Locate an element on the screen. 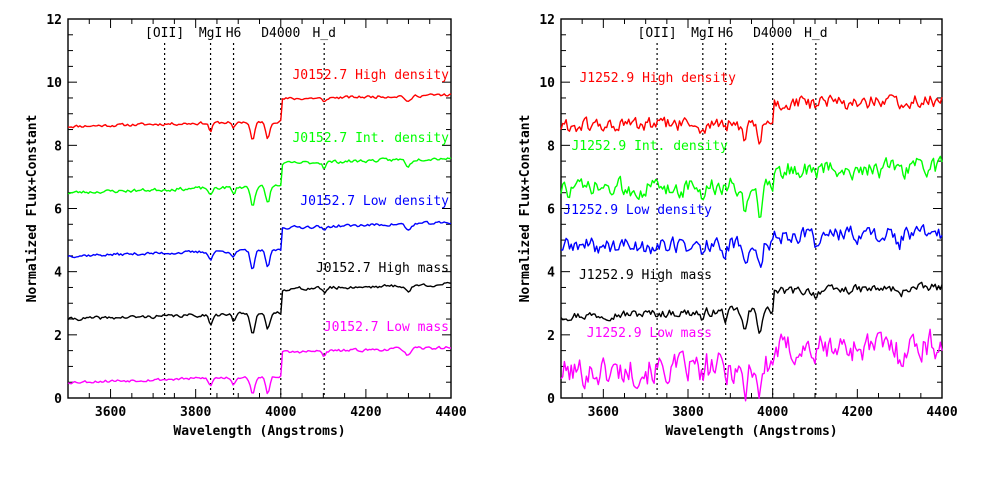  series-label: J0152.7 High mass is located at coordinates (382, 268).